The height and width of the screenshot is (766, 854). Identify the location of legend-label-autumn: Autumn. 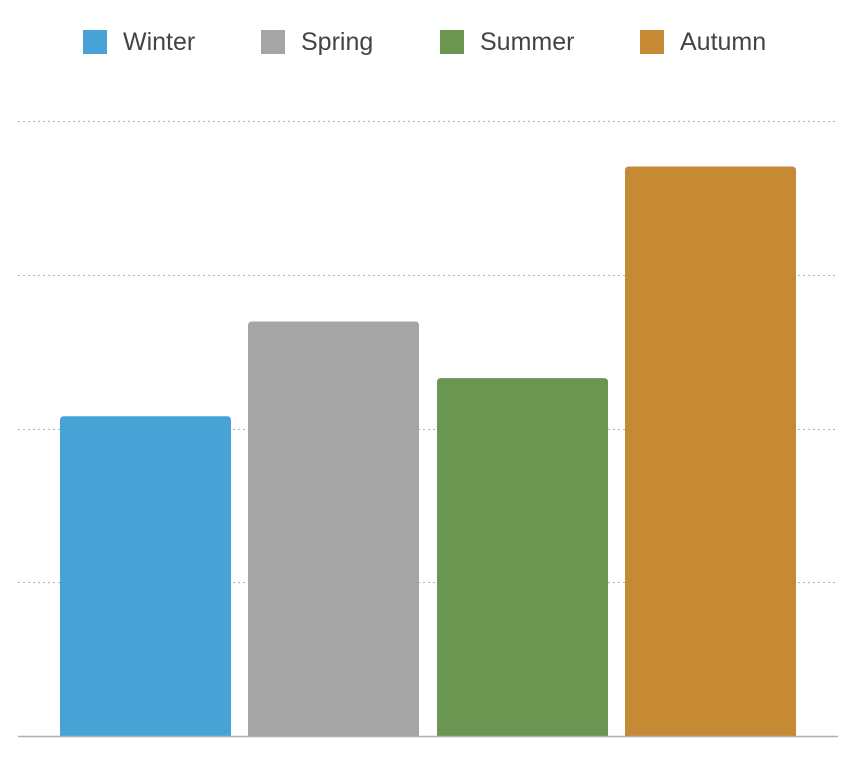
(723, 41).